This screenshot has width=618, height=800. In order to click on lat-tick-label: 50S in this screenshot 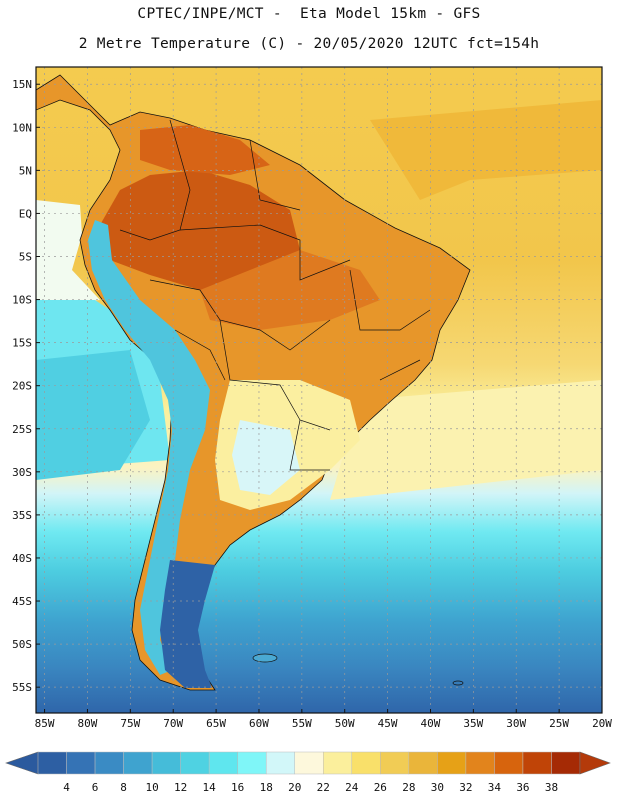, I will do `click(22, 644)`.